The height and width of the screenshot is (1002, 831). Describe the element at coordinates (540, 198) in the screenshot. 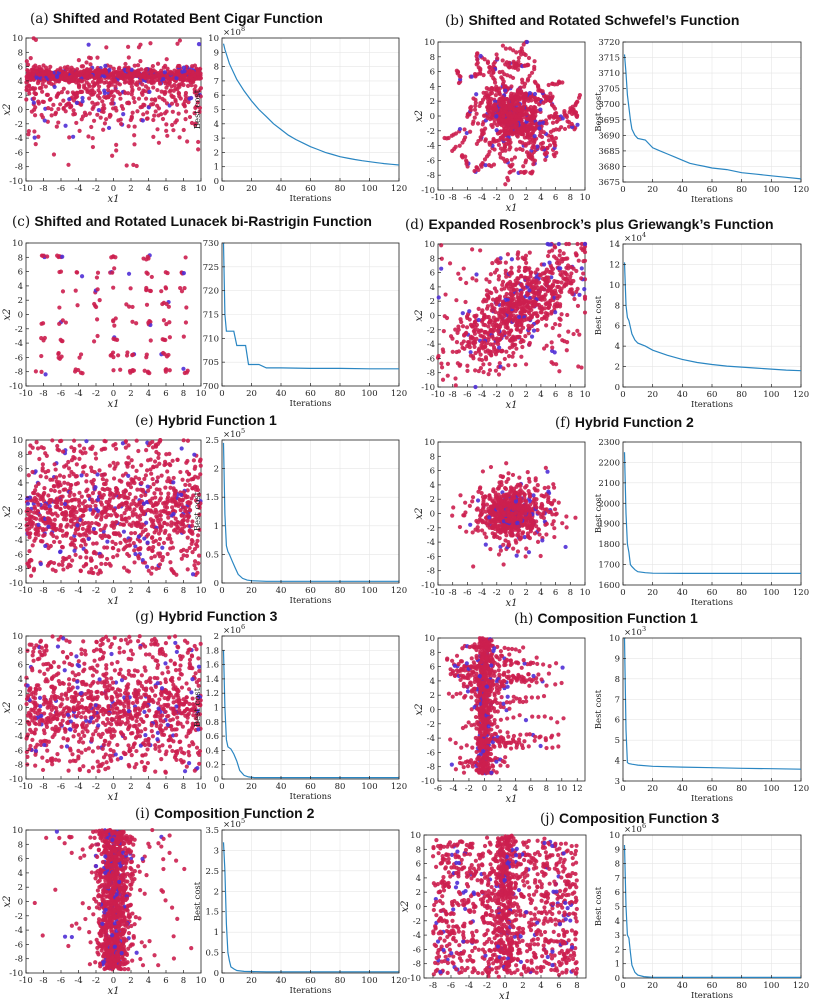

I see `x-tick-label: 4` at that location.